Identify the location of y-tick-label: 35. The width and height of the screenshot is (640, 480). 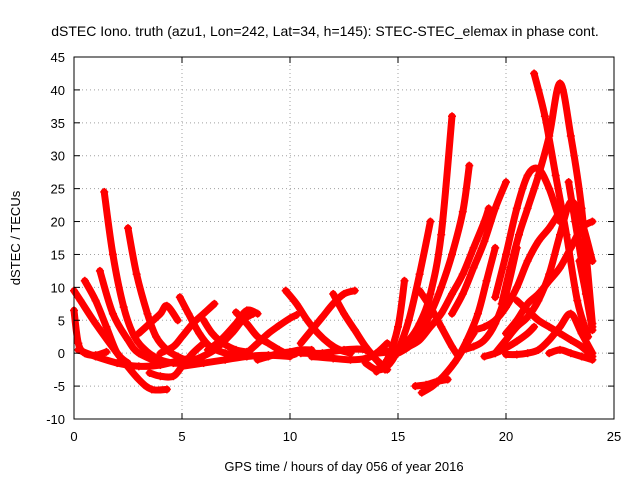
(58, 123).